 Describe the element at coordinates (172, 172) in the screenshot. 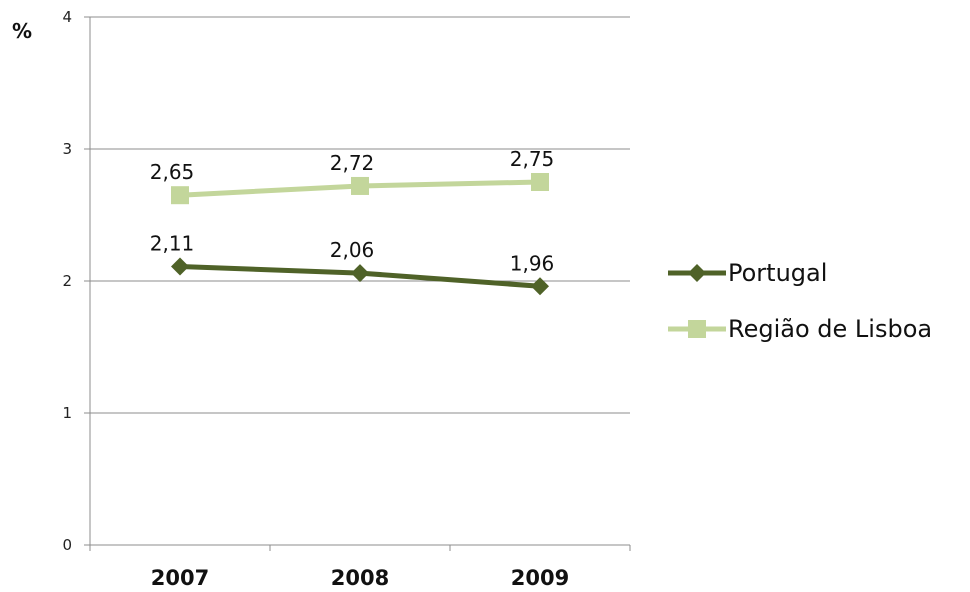

I see `data-label: 2,65` at that location.